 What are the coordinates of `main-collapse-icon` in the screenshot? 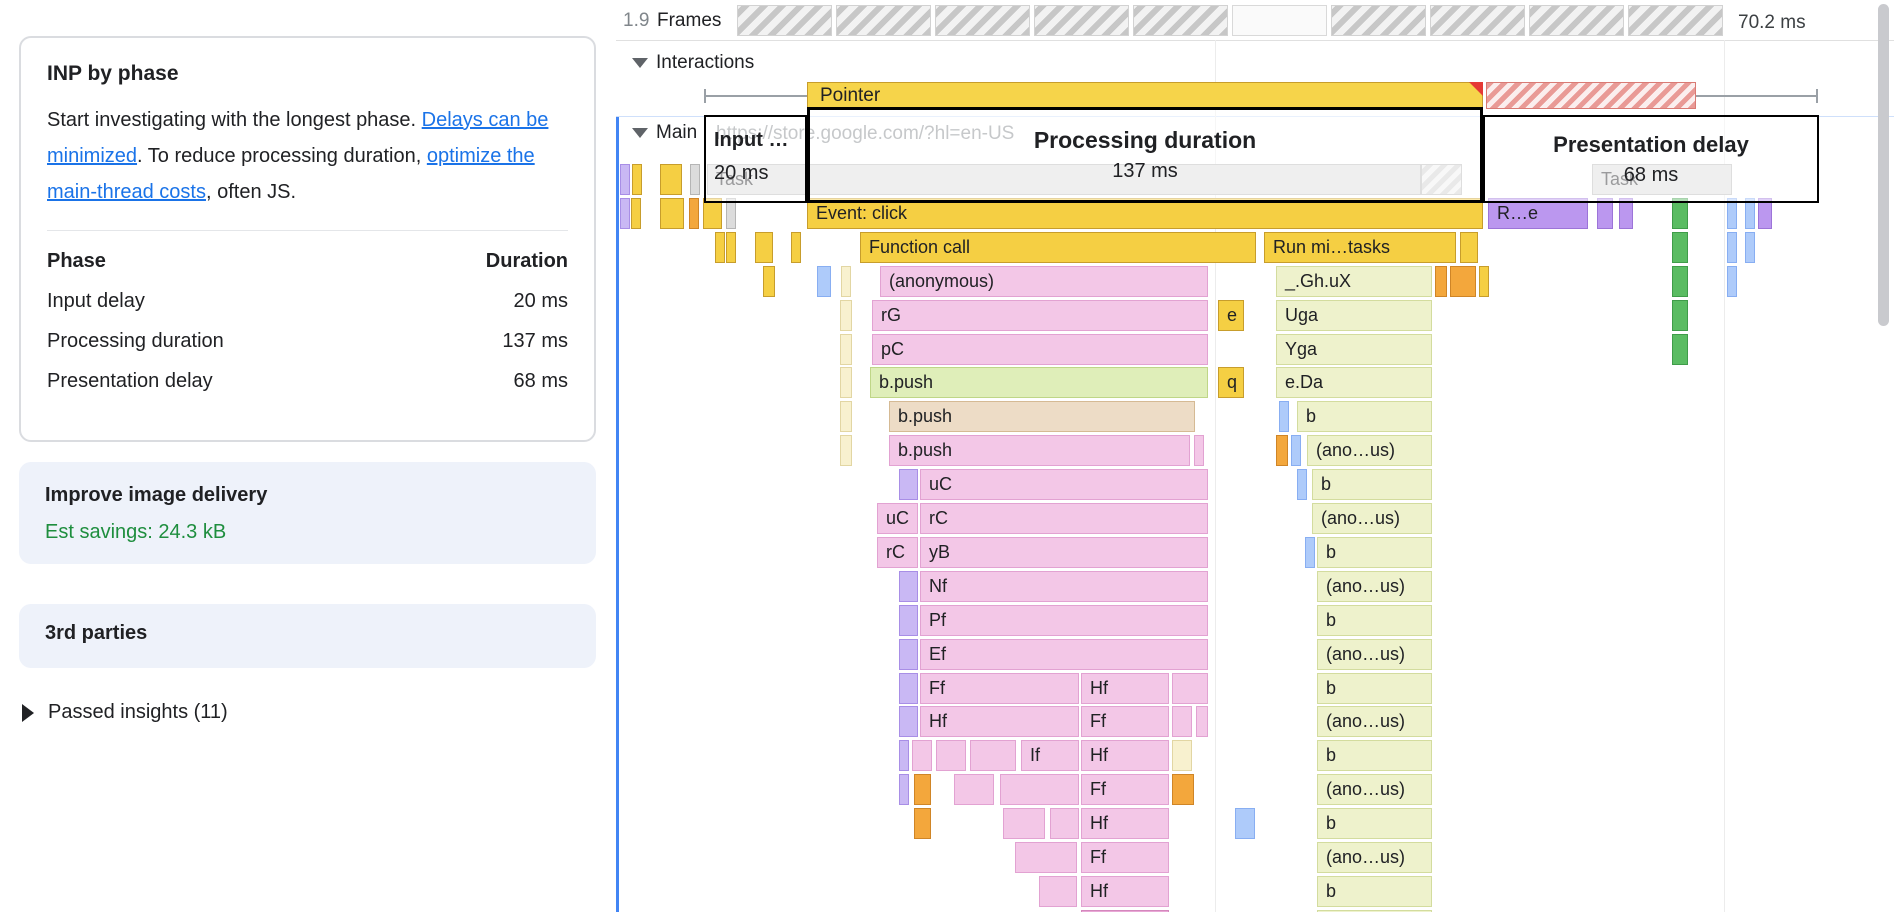 It's located at (640, 133).